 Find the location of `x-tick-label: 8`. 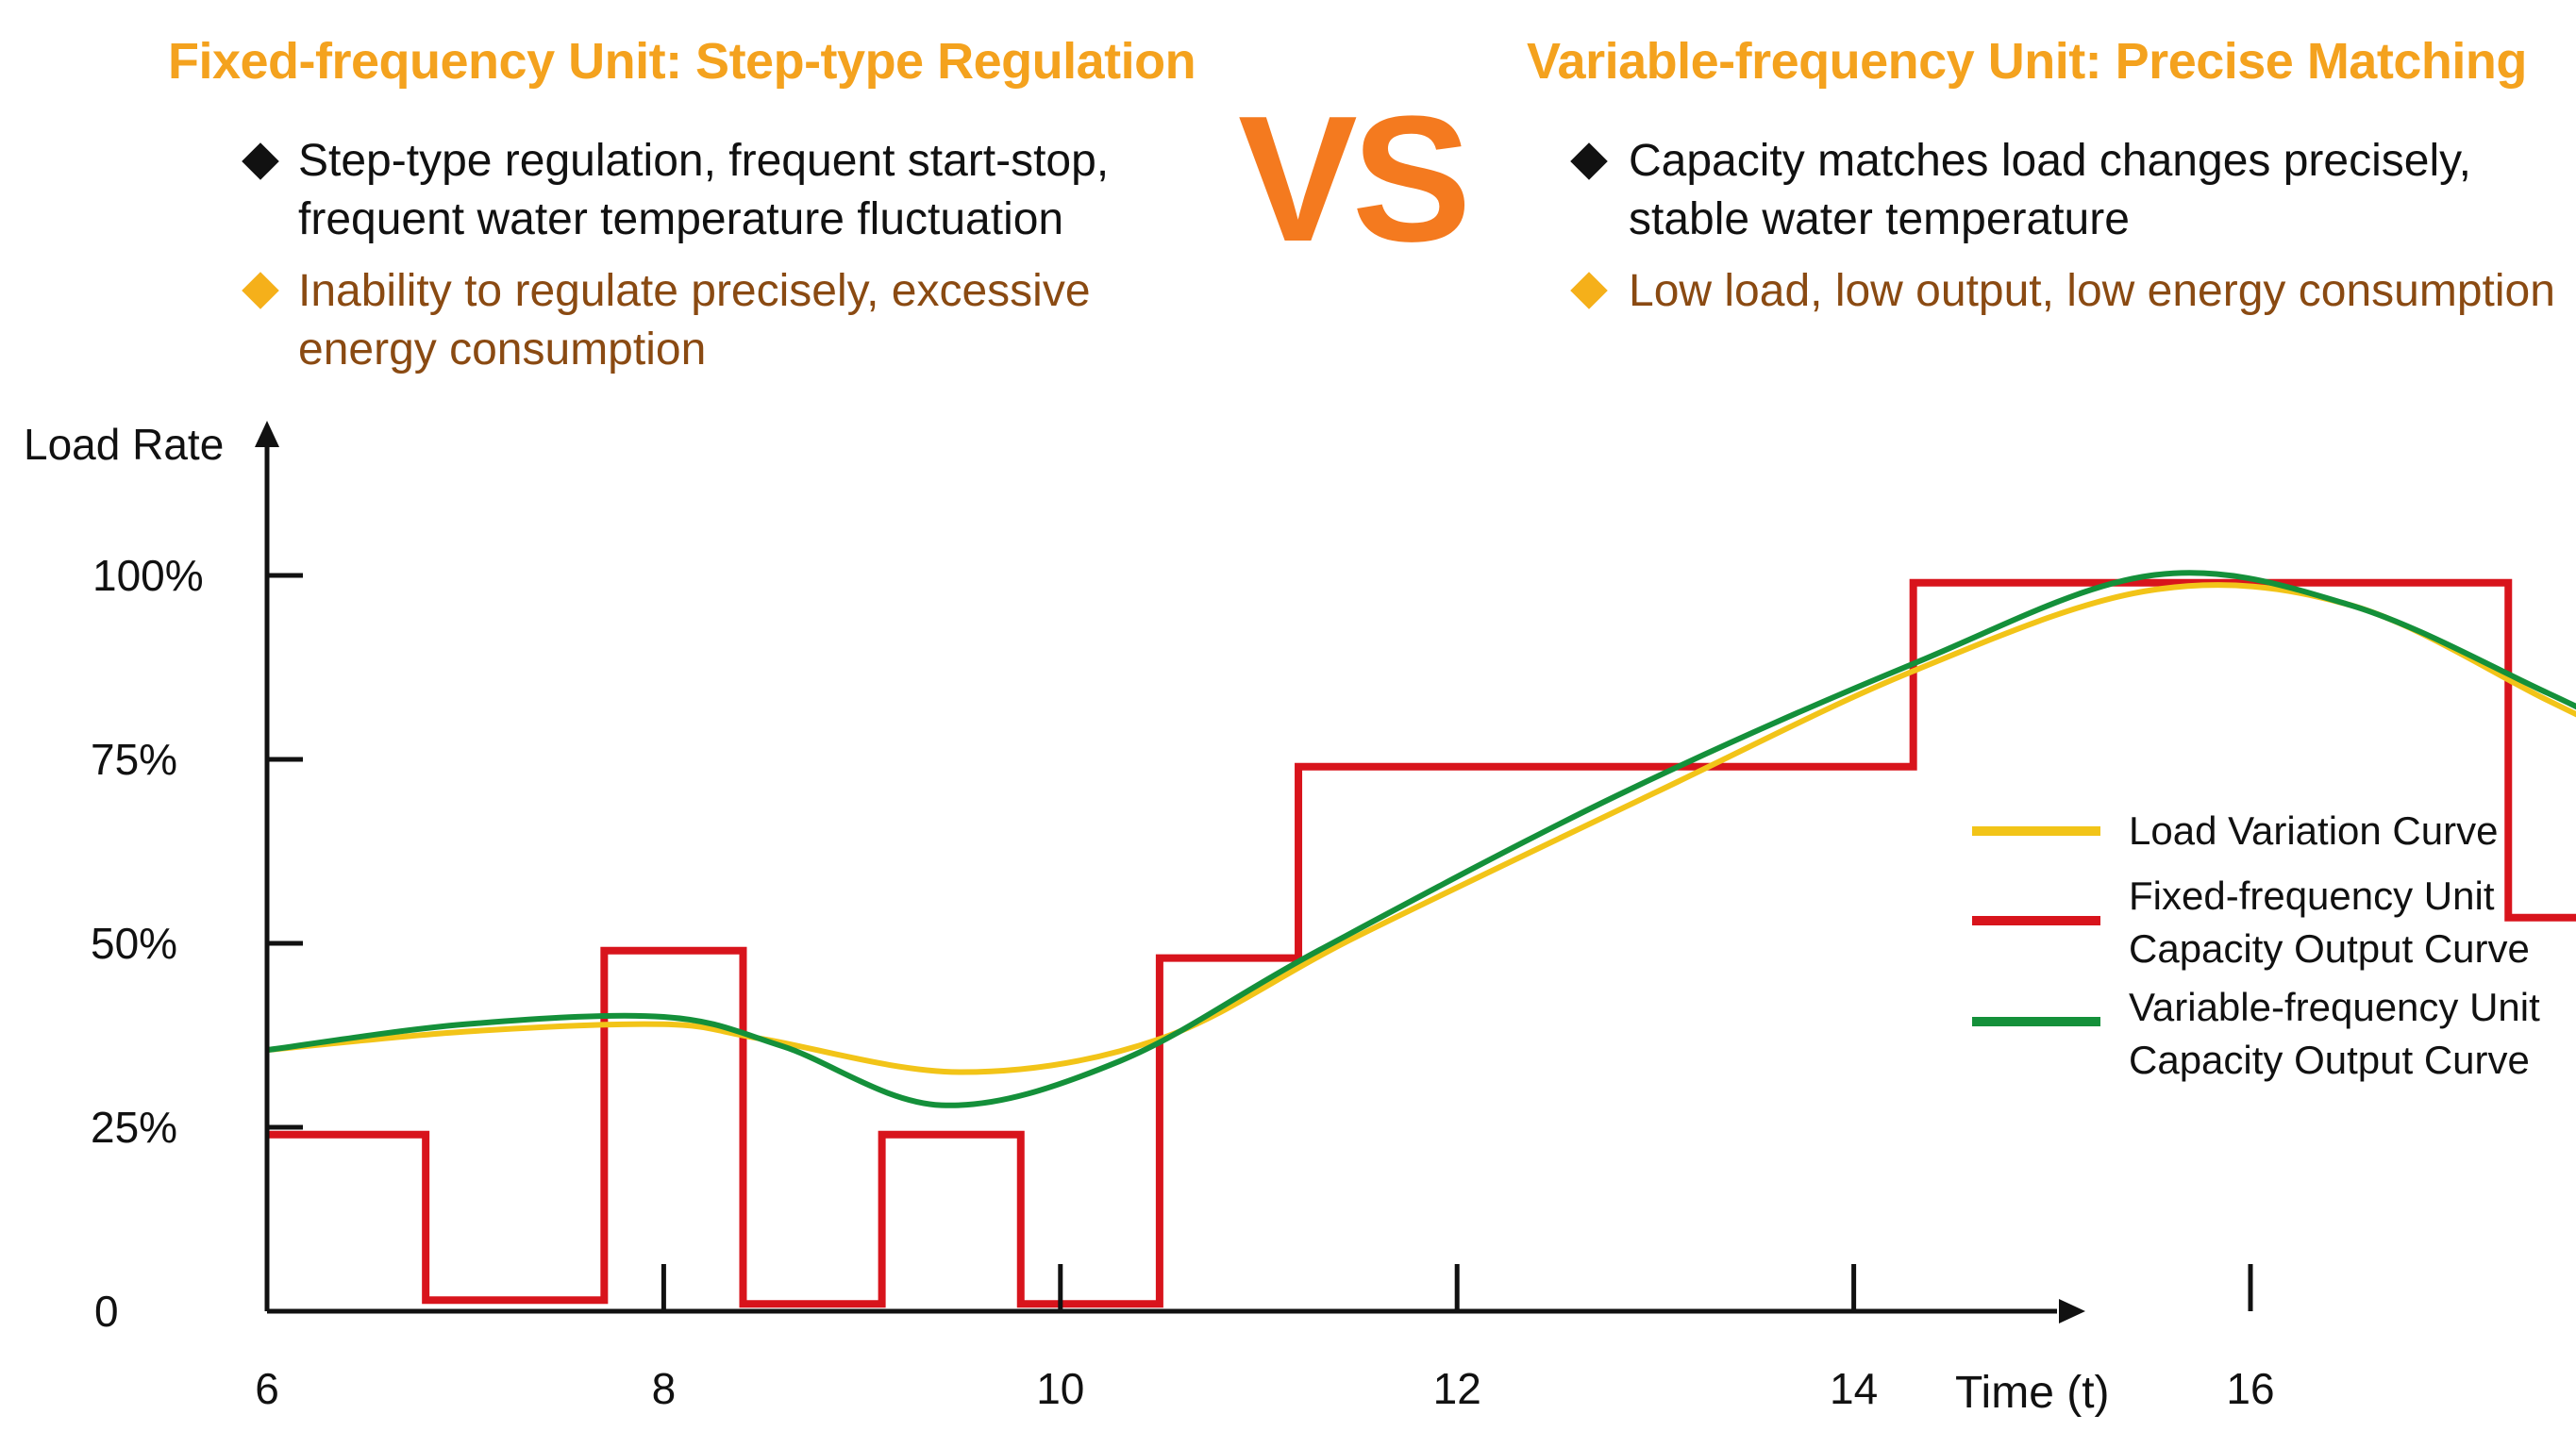

x-tick-label: 8 is located at coordinates (664, 1388).